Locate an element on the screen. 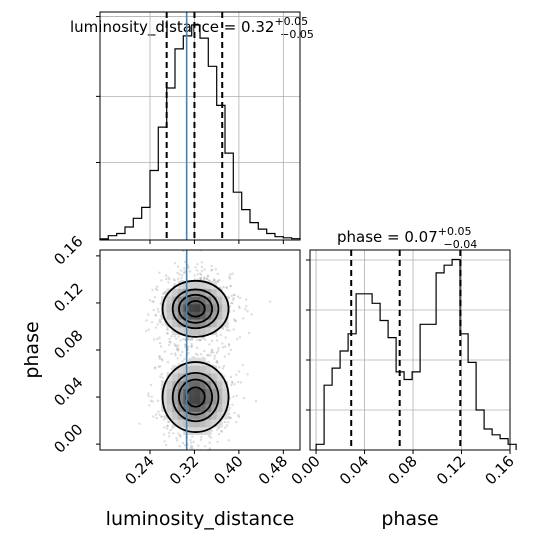  phase-hist-title: phase = 0.07+0.05 −0.04 is located at coordinates (407, 238).